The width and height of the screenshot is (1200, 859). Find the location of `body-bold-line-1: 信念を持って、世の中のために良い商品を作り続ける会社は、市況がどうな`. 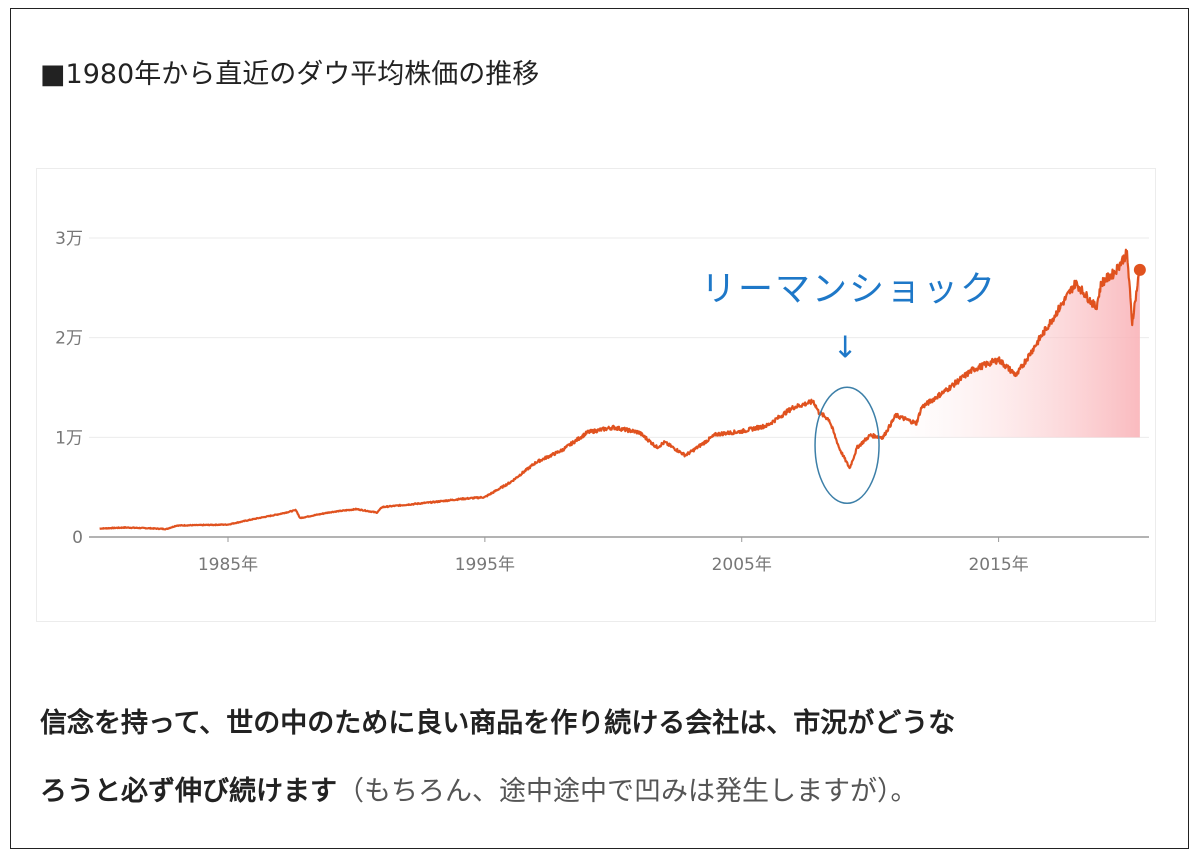

body-bold-line-1: 信念を持って、世の中のために良い商品を作り続ける会社は、市況がどうな is located at coordinates (497, 723).